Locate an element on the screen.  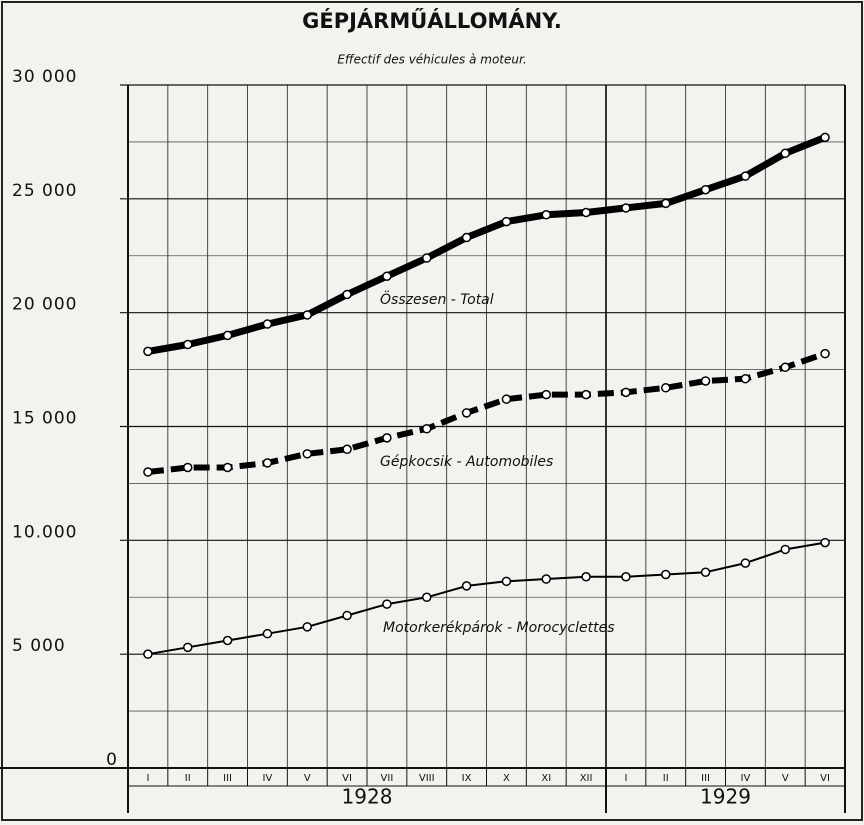
series-label: Motorkerékpárok - Morocyclettes is located at coordinates (499, 628).